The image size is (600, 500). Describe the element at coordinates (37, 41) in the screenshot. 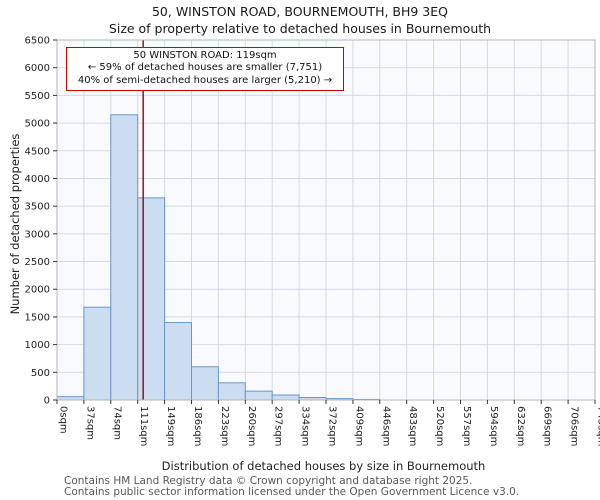

I see `y-tick-label: 6500` at that location.